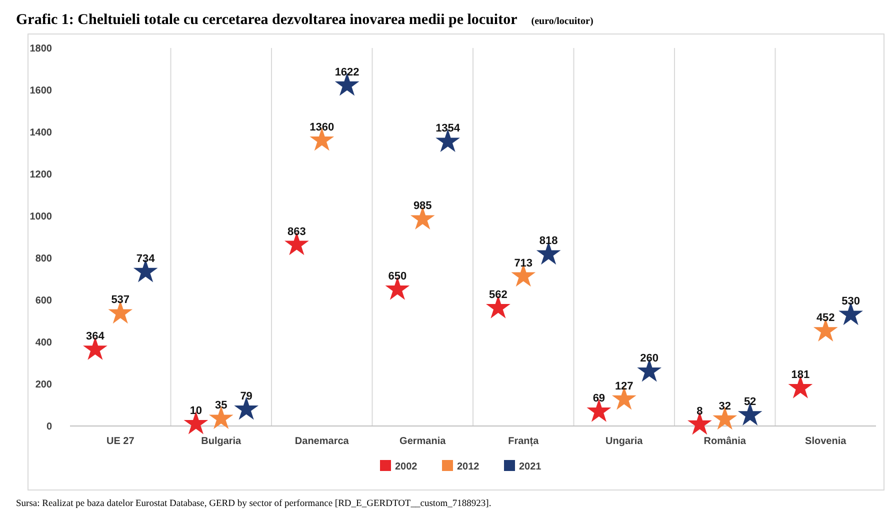  Describe the element at coordinates (800, 374) in the screenshot. I see `data-label: 181` at that location.